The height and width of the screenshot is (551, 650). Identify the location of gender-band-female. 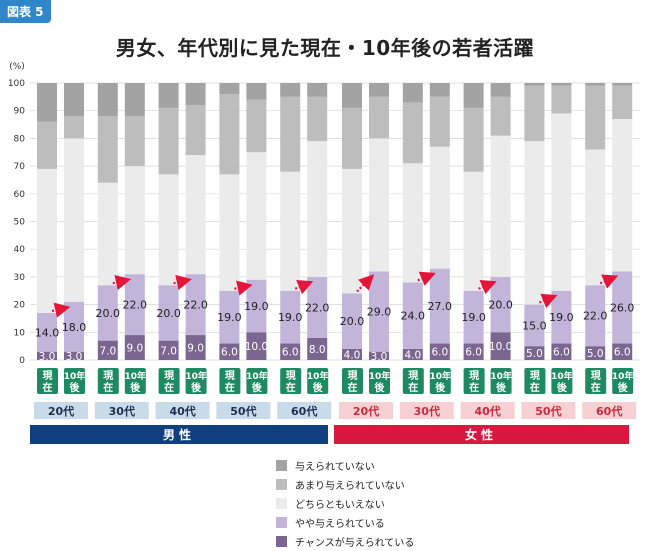
(481, 434).